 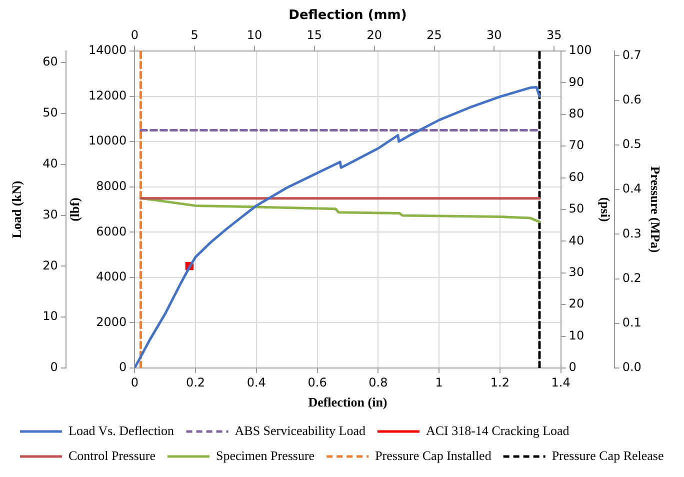 What do you see at coordinates (50, 113) in the screenshot?
I see `y3-tick-label: 50` at bounding box center [50, 113].